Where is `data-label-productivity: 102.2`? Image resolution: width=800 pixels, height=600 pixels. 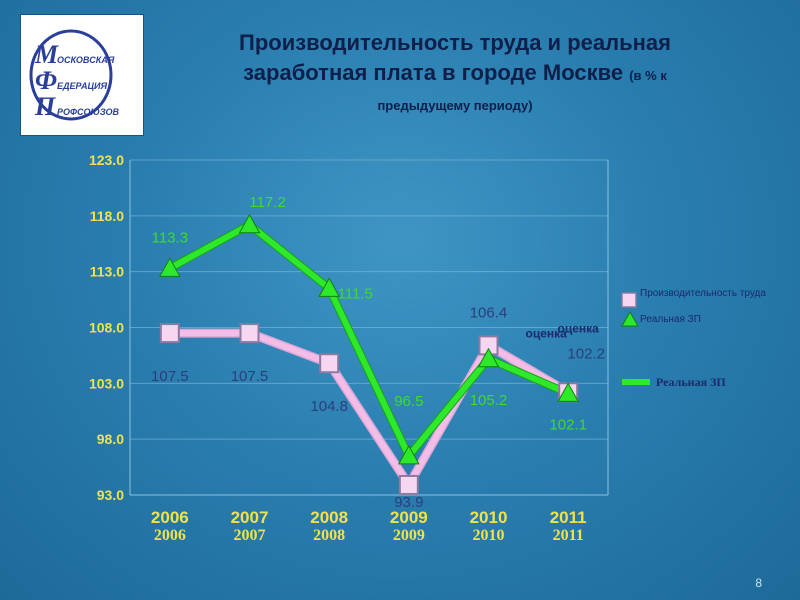
data-label-productivity: 102.2 is located at coordinates (586, 353).